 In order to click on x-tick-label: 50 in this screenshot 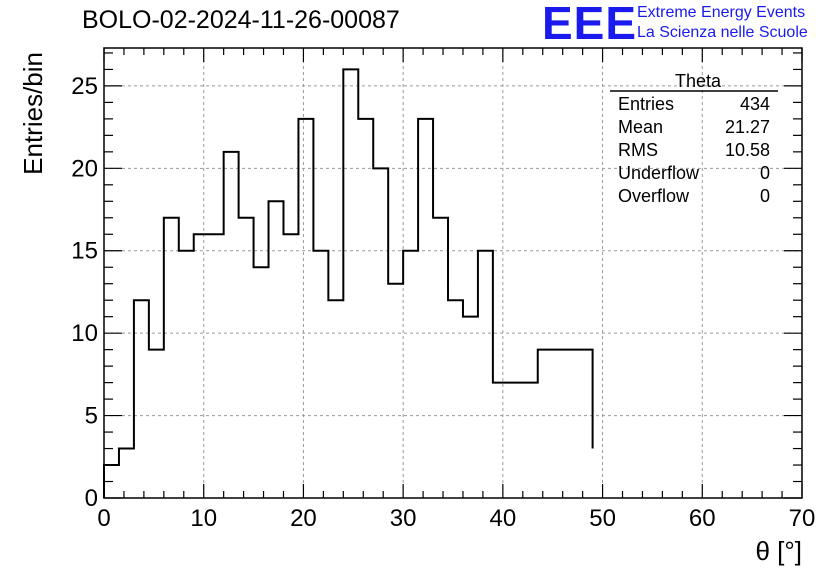, I will do `click(602, 518)`.